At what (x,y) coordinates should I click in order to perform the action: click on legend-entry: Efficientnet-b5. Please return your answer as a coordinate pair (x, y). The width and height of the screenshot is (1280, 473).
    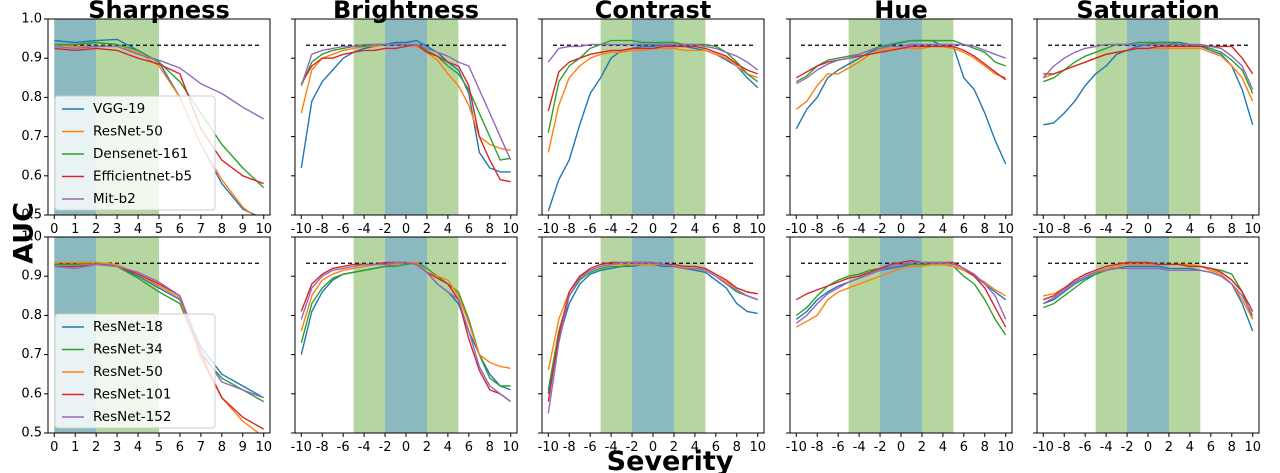
    Looking at the image, I should click on (142, 177).